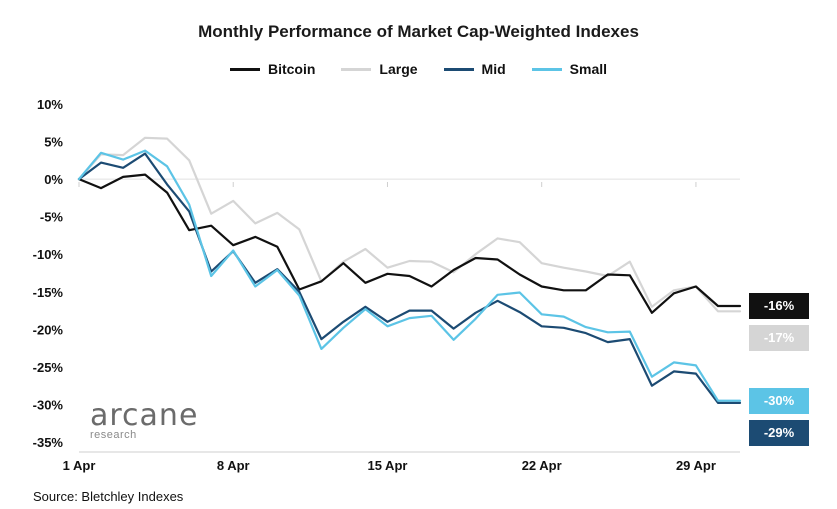 The width and height of the screenshot is (837, 509). Describe the element at coordinates (233, 465) in the screenshot. I see `x-tick-label: 8 Apr` at that location.